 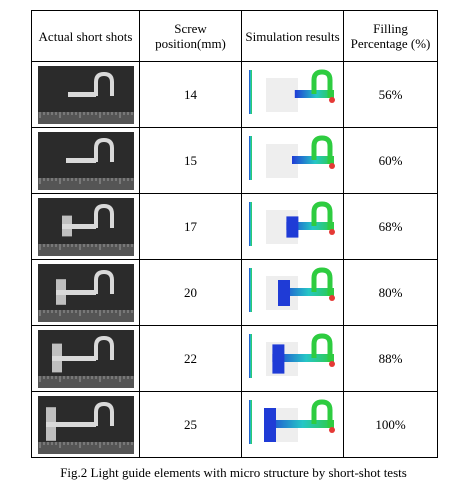 I want to click on table-row: 17 68%, so click(x=234, y=226).